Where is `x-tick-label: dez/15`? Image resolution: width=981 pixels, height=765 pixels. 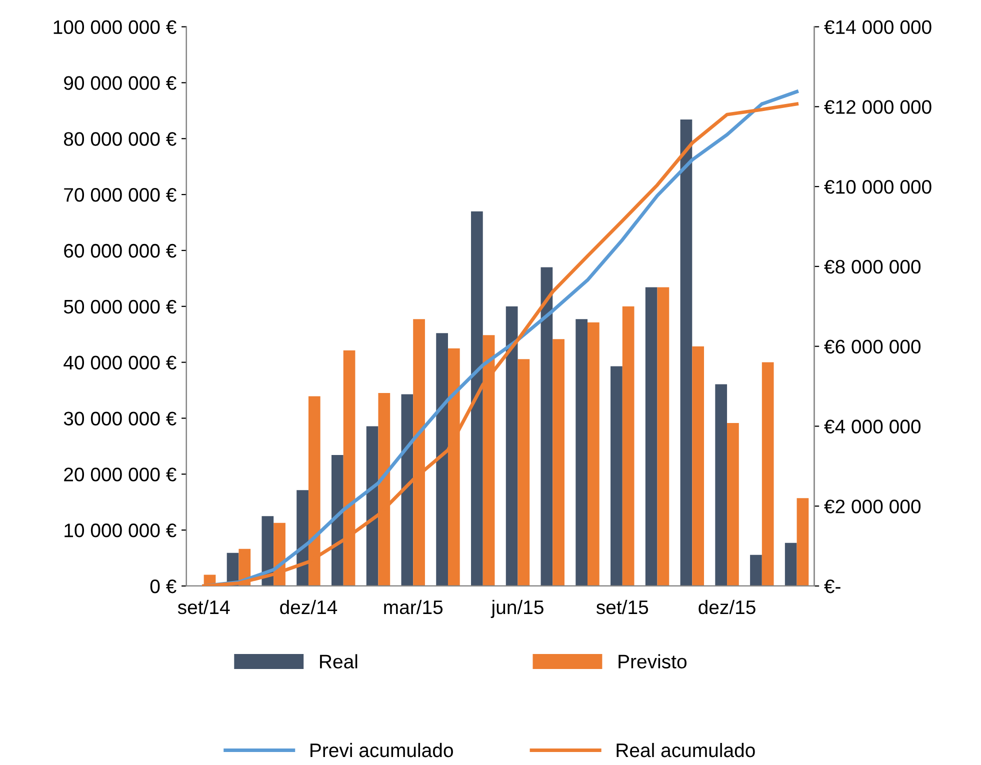 x-tick-label: dez/15 is located at coordinates (727, 607).